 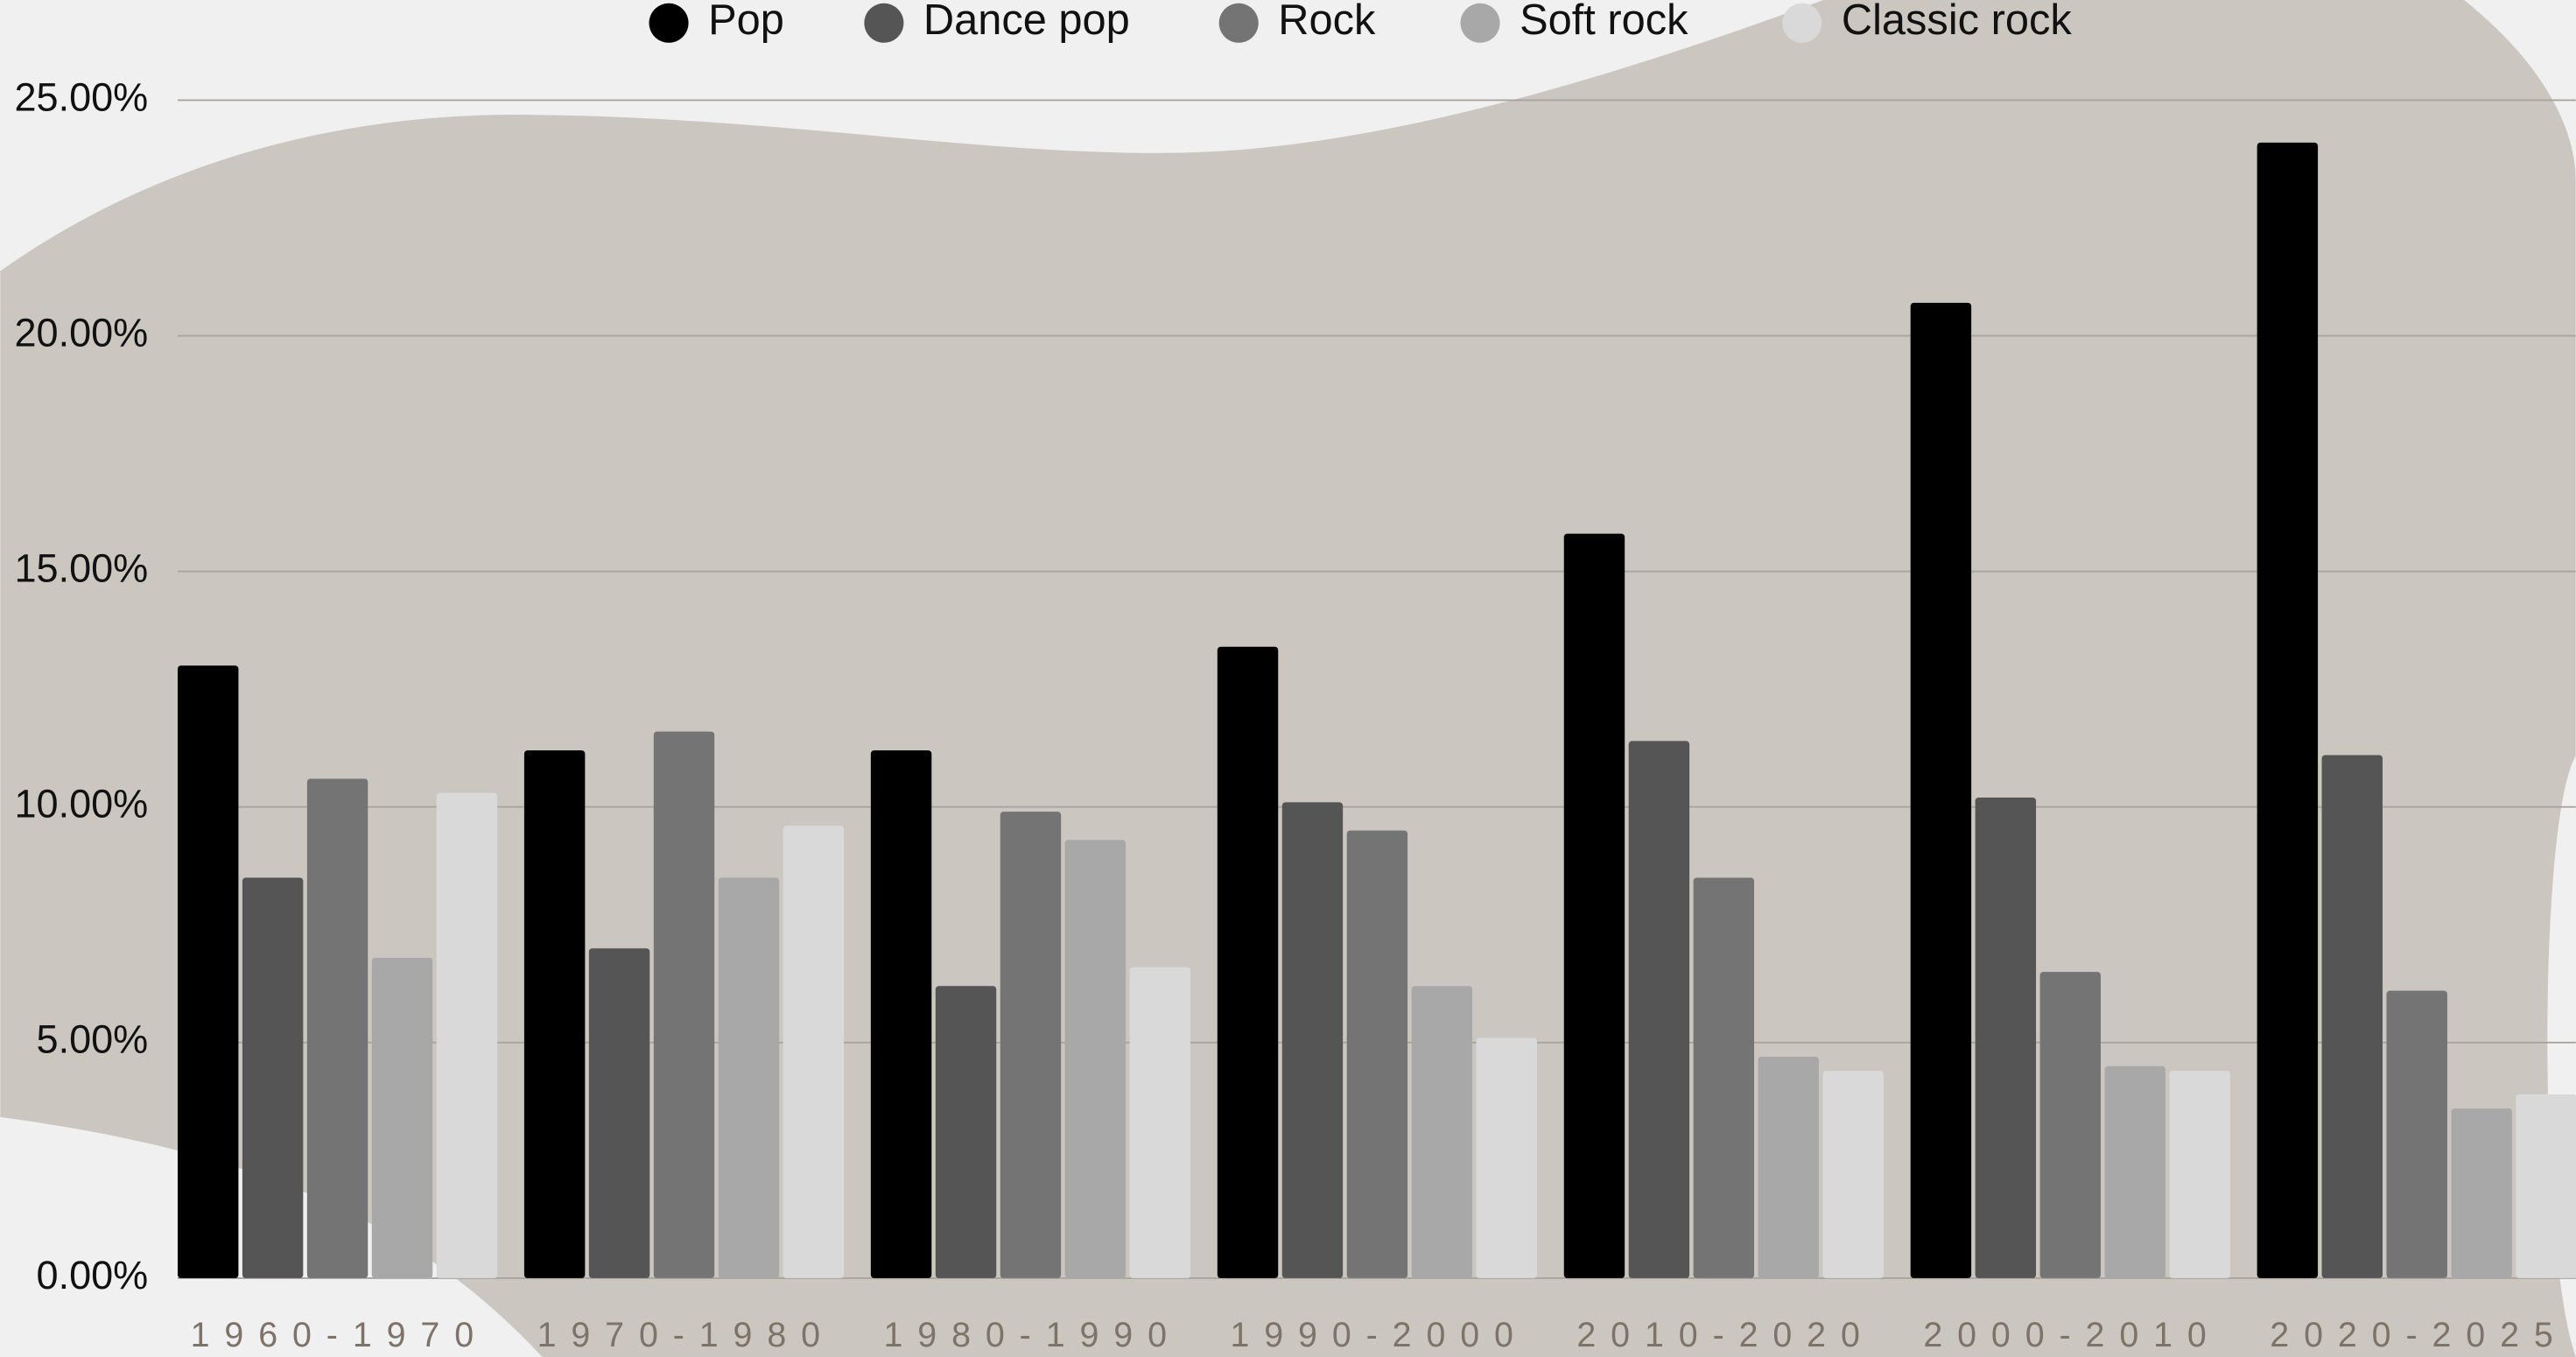 I want to click on y-tick-label: 20.00%, so click(x=82, y=332).